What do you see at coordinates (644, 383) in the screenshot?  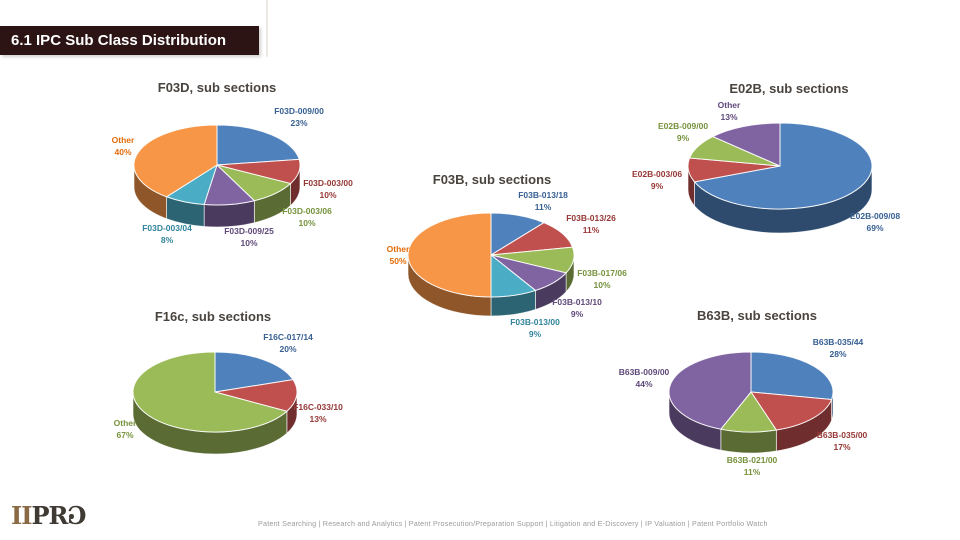 I see `pie-label-percent: 44%` at bounding box center [644, 383].